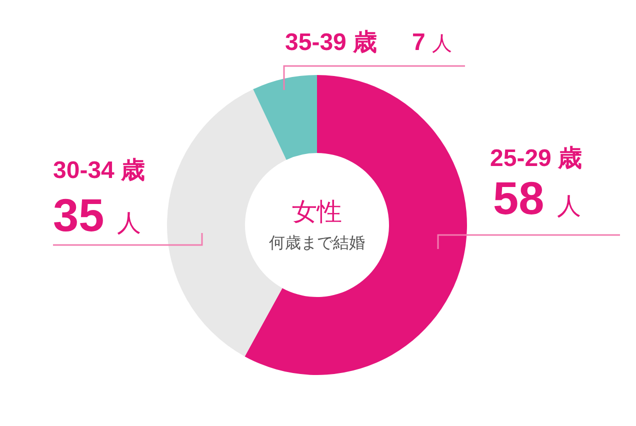 The height and width of the screenshot is (426, 636). Describe the element at coordinates (432, 42) in the screenshot. I see `data-label: 7 人` at that location.